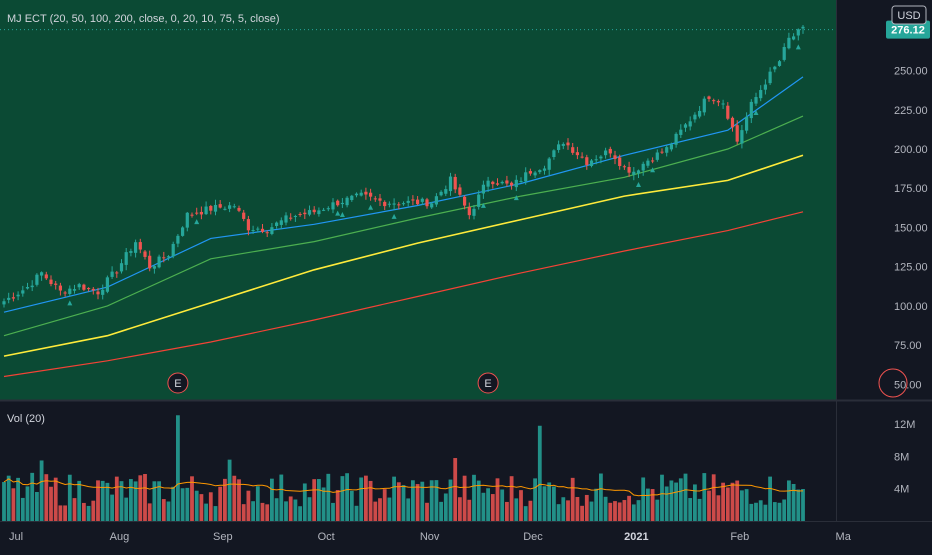 The image size is (932, 555). I want to click on volume-legend: Vol (20), so click(26, 419).